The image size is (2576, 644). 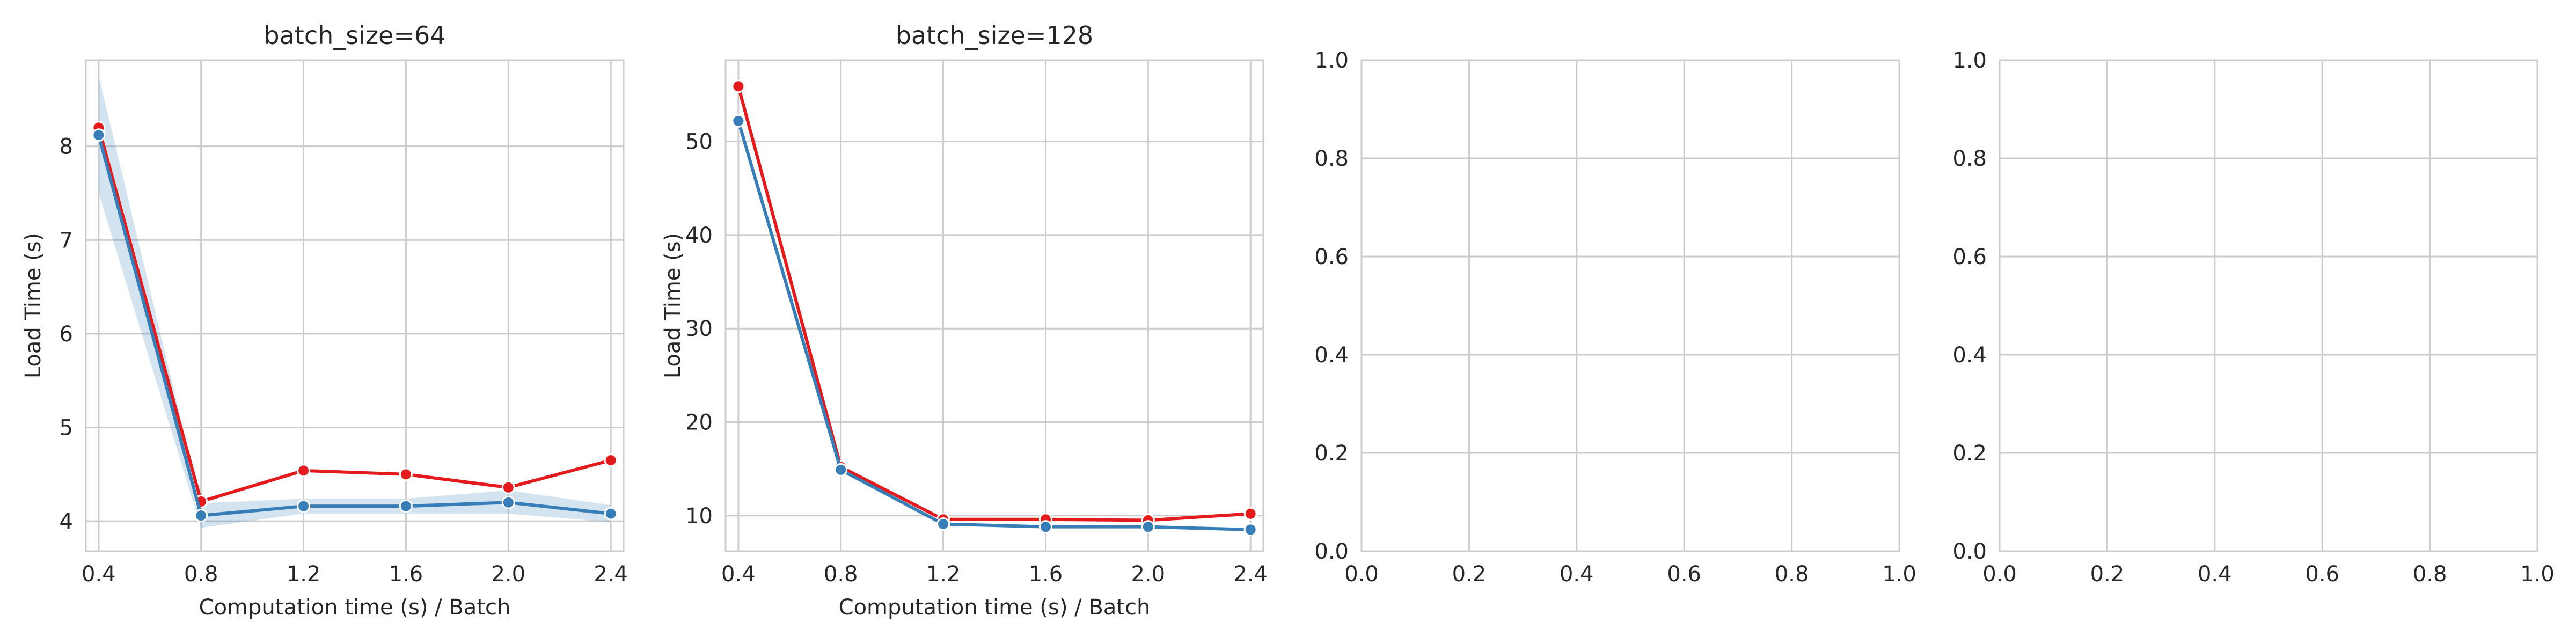 I want to click on y-tick-label: 4, so click(x=66, y=521).